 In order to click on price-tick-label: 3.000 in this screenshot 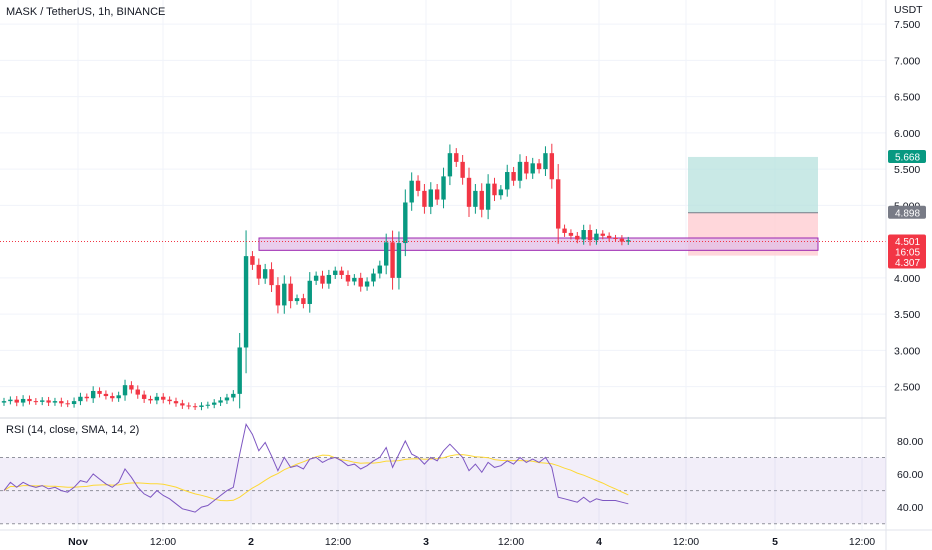, I will do `click(907, 351)`.